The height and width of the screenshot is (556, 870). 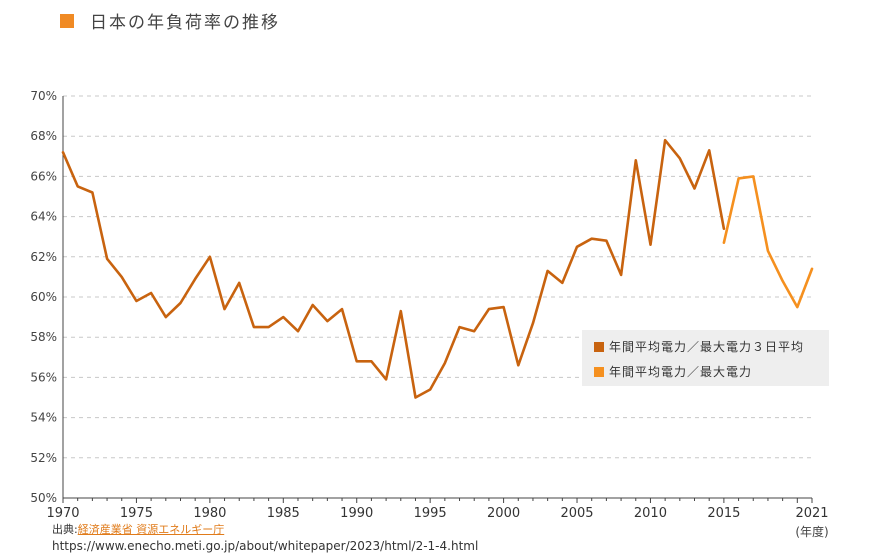 What do you see at coordinates (209, 513) in the screenshot?
I see `x-tick-label: 1980` at bounding box center [209, 513].